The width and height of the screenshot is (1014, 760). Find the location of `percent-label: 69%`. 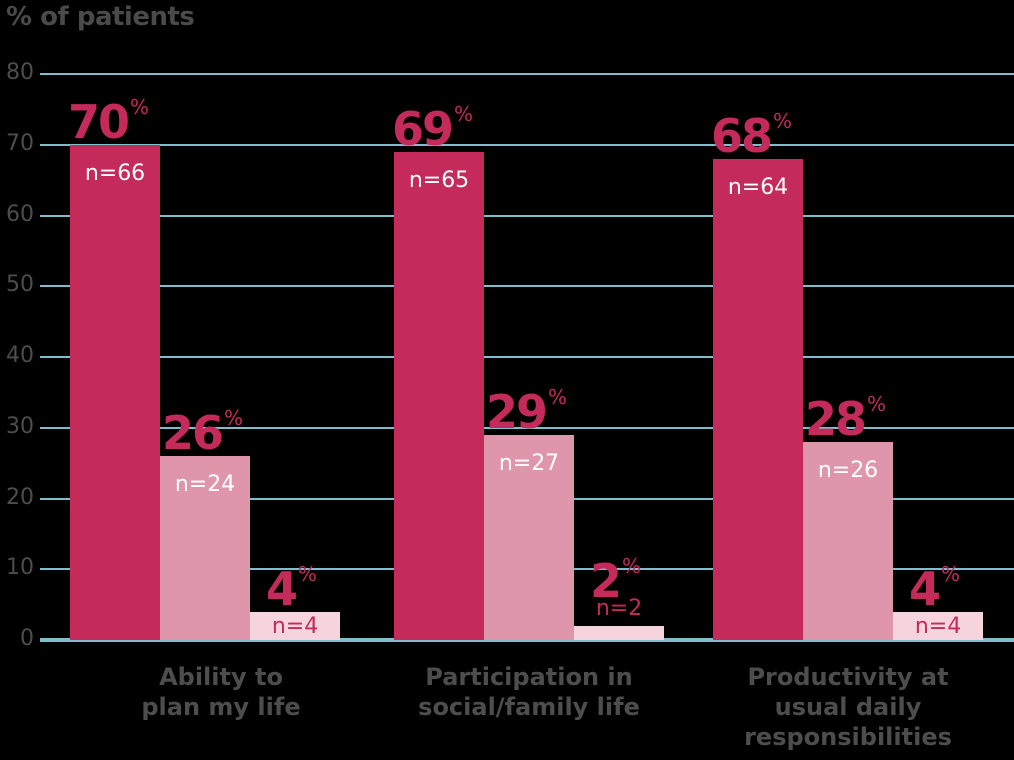

percent-label: 69% is located at coordinates (433, 128).